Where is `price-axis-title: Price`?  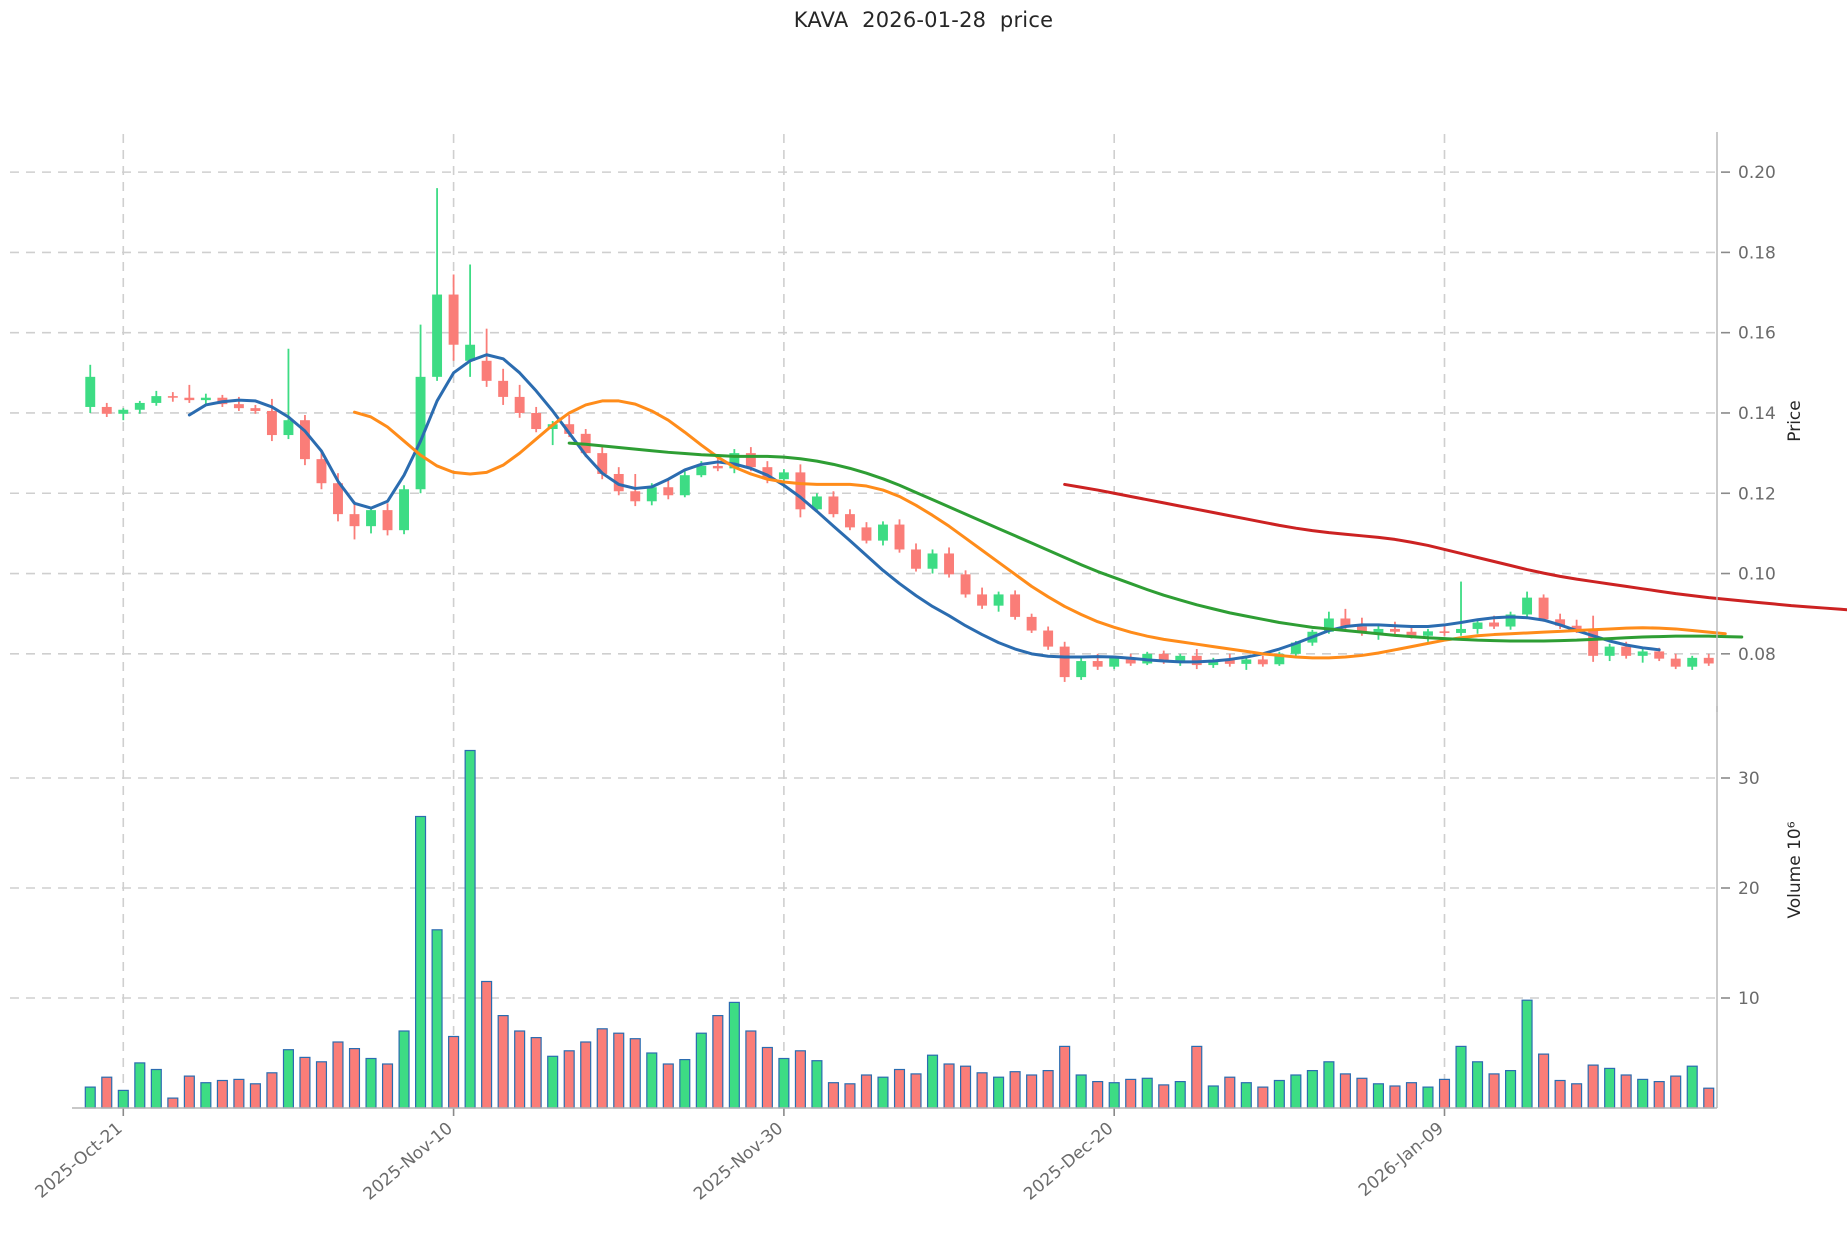
price-axis-title: Price is located at coordinates (1795, 420).